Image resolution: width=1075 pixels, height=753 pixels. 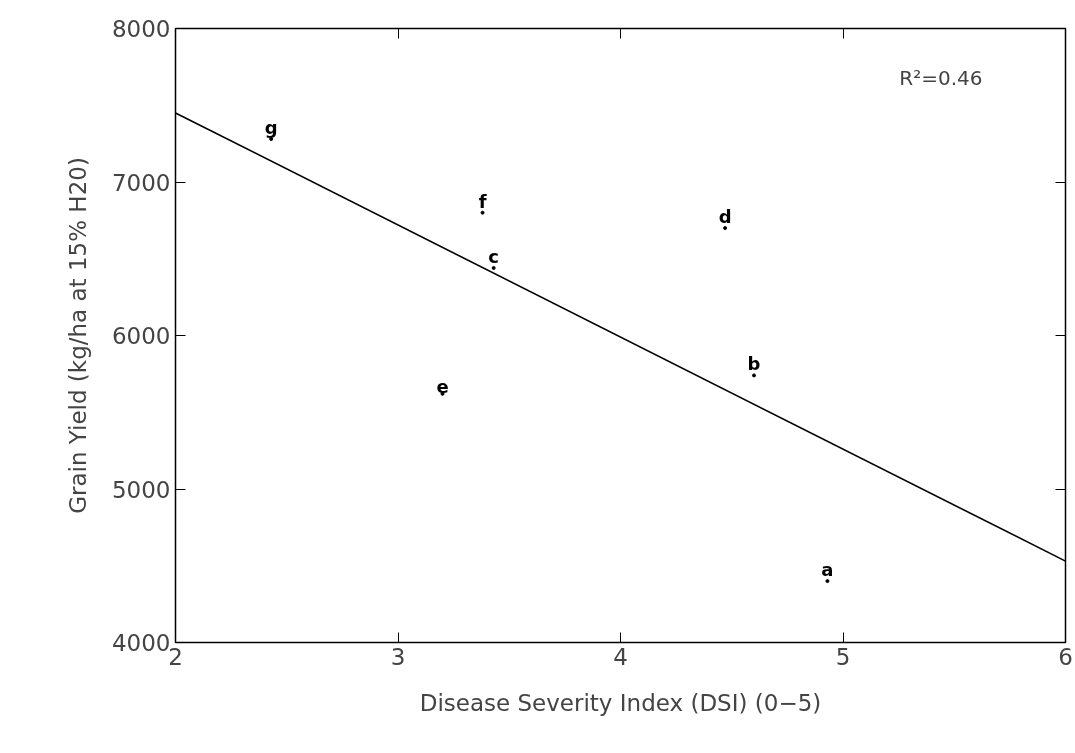 I want to click on data-label: d, so click(x=725, y=217).